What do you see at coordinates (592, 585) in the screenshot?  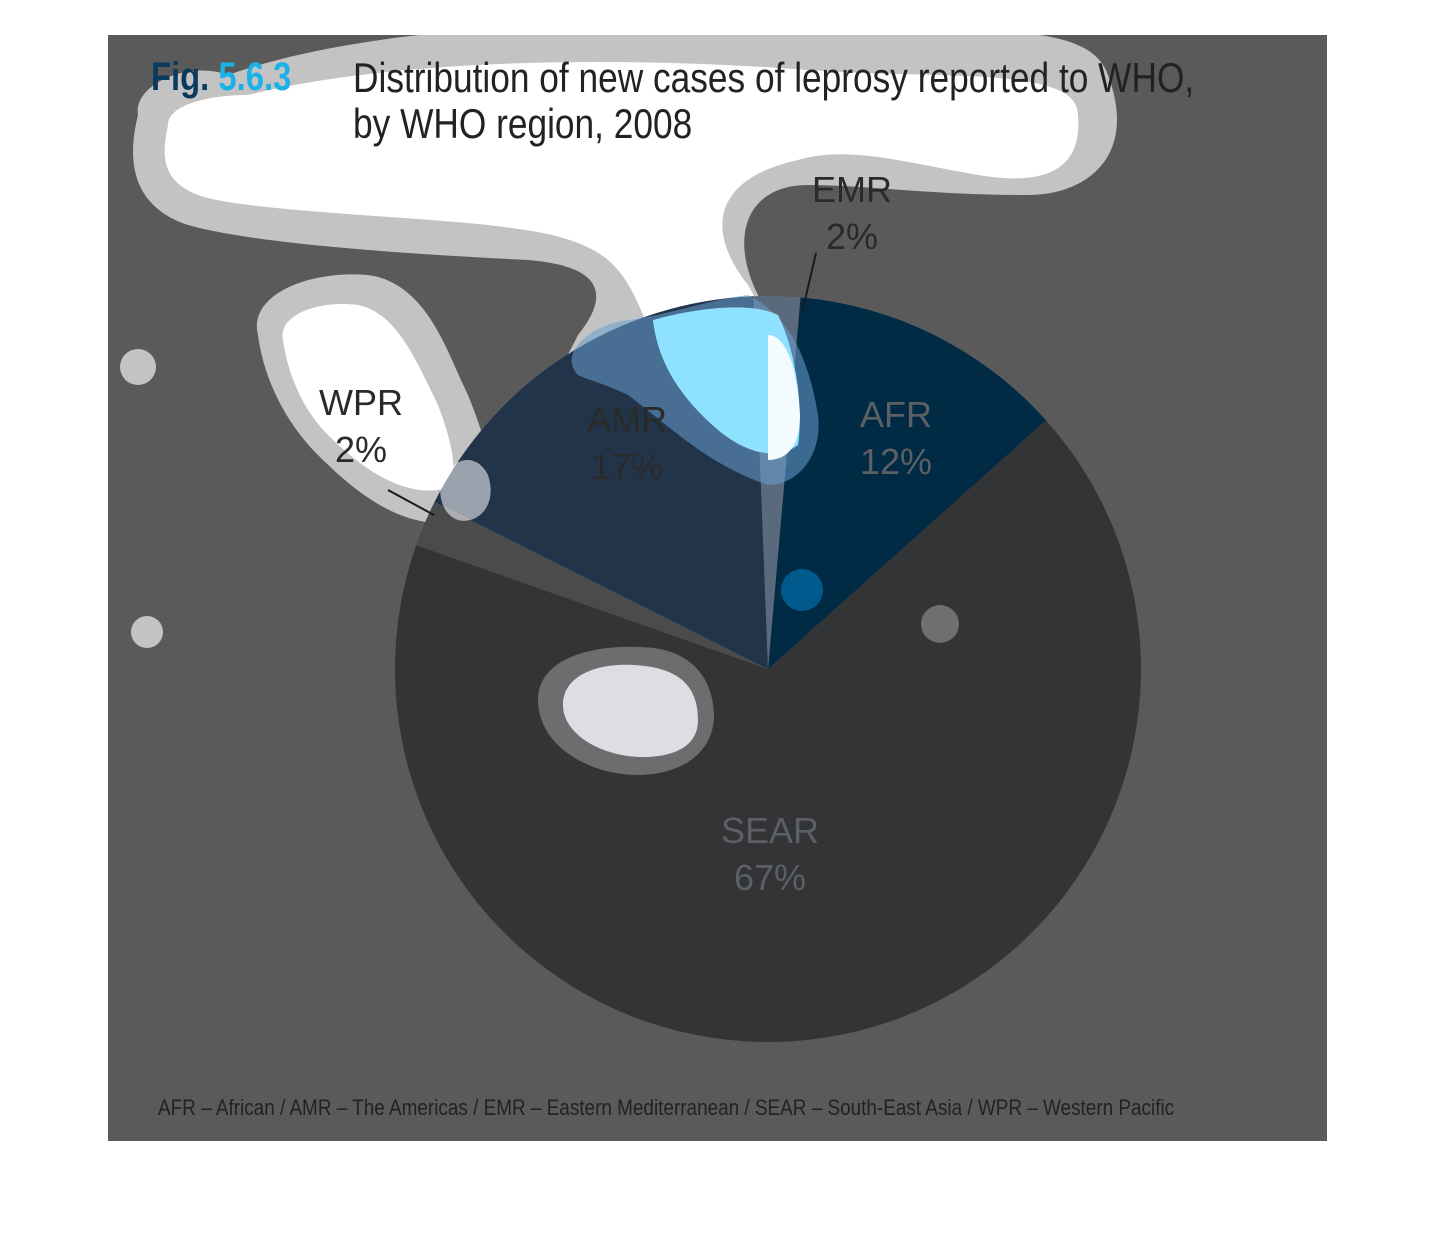 I see `pie-slice-wpr` at bounding box center [592, 585].